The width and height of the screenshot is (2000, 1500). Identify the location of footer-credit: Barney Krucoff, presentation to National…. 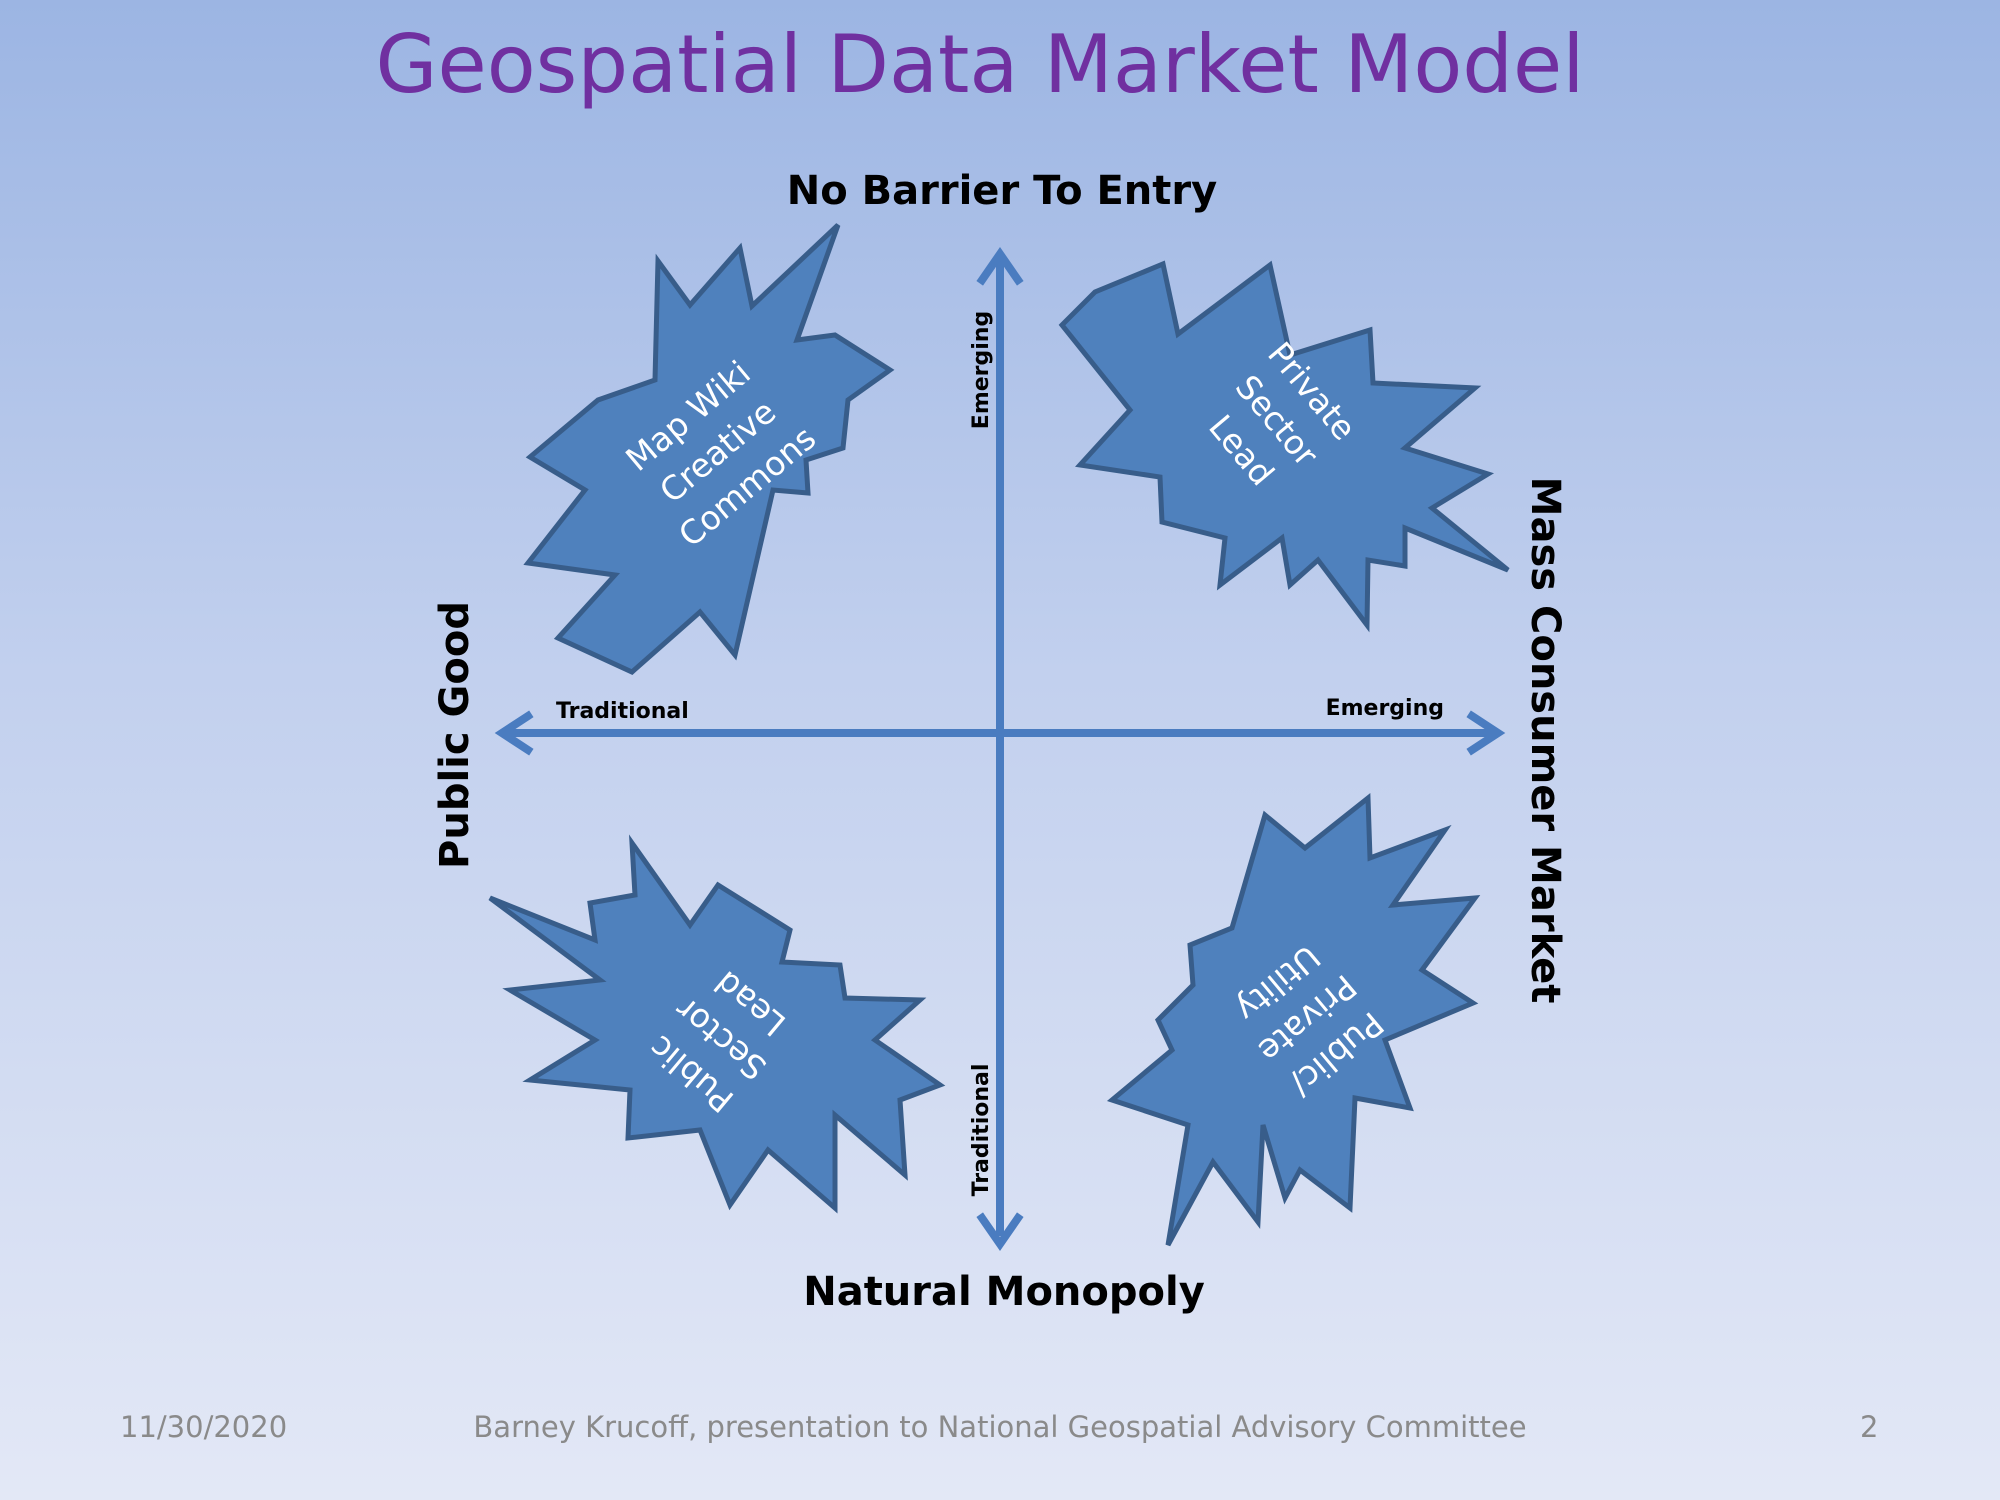
(1000, 1427).